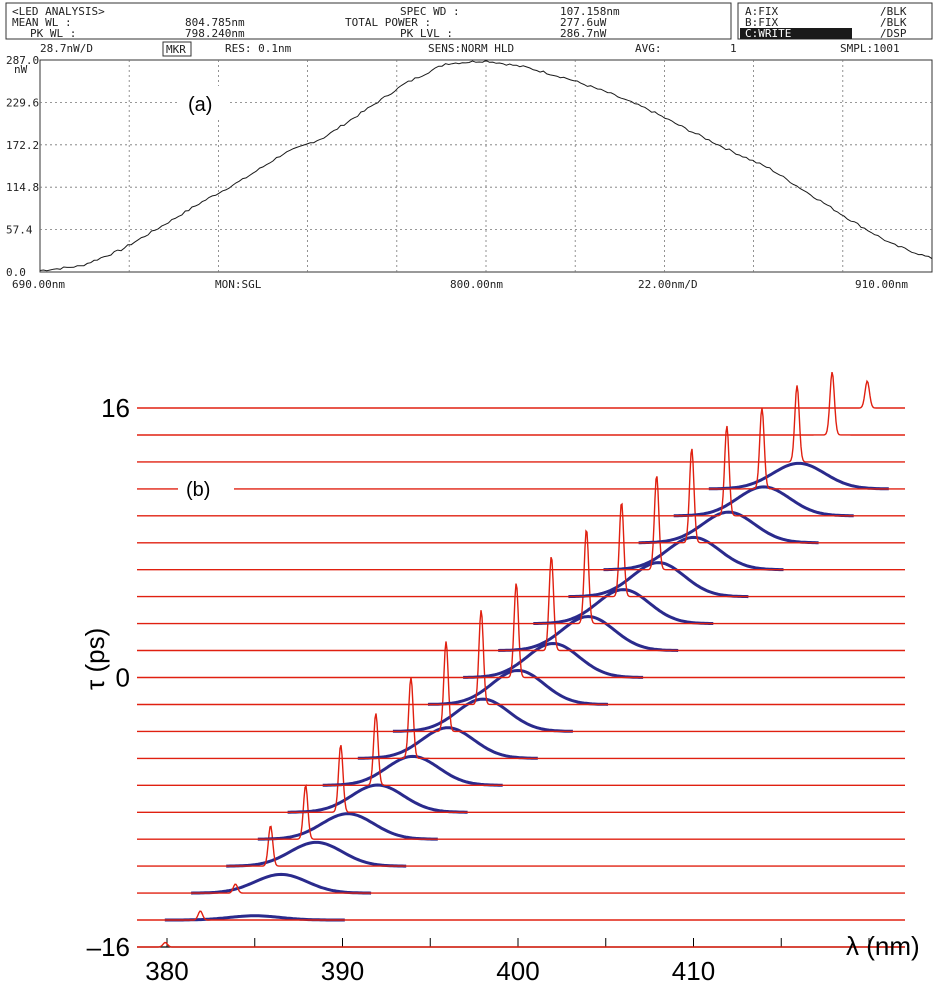  Describe the element at coordinates (768, 33) in the screenshot. I see `osa-trace-c: C:WRITE` at that location.